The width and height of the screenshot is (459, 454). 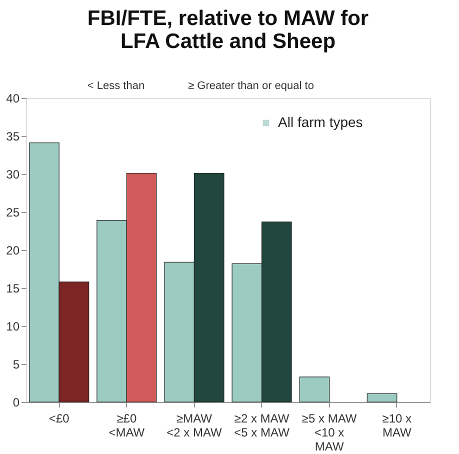 I want to click on x-tick-label: ≥10 x MAW, so click(x=397, y=426).